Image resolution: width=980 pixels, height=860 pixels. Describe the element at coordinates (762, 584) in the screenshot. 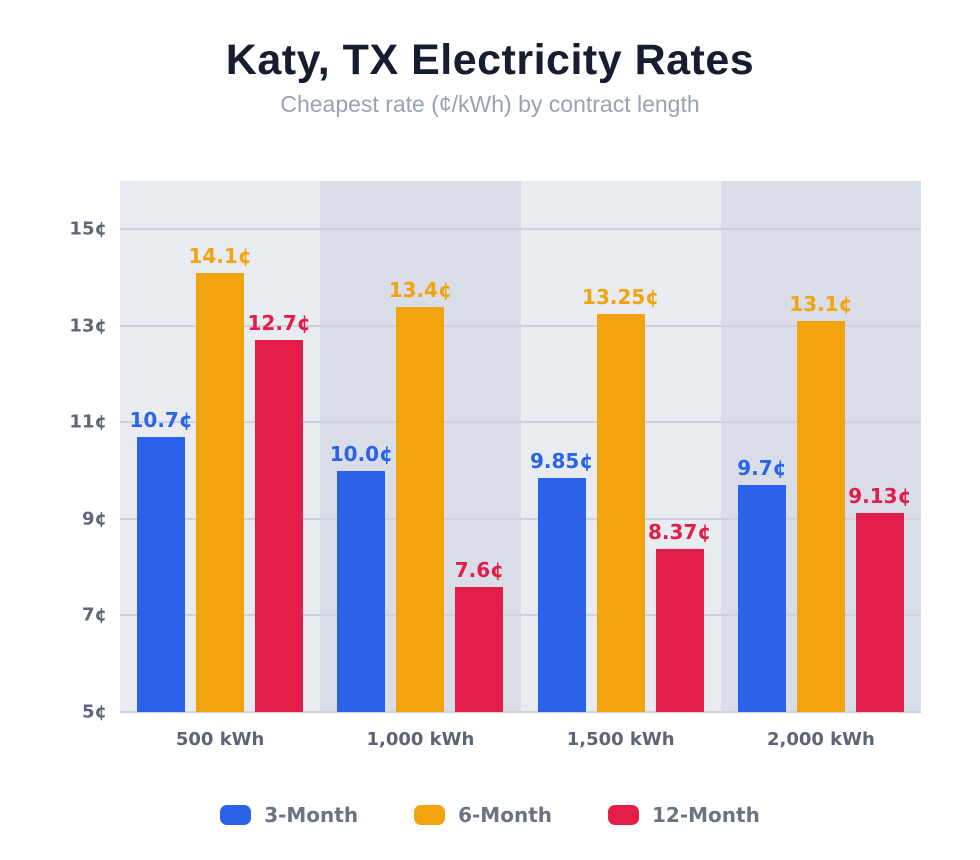

I see `bar: 9.7¢` at that location.